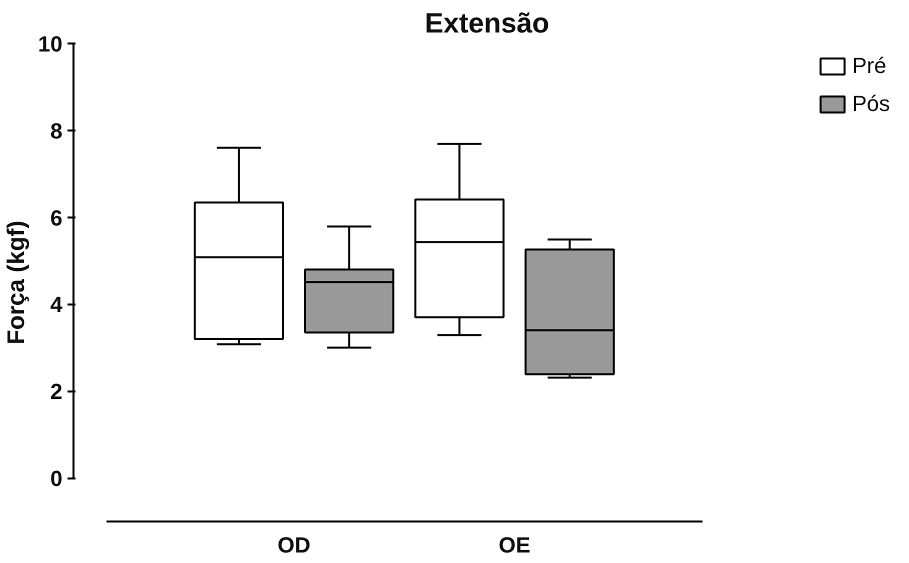 The width and height of the screenshot is (909, 563). I want to click on y-tick-label: 6, so click(56, 217).